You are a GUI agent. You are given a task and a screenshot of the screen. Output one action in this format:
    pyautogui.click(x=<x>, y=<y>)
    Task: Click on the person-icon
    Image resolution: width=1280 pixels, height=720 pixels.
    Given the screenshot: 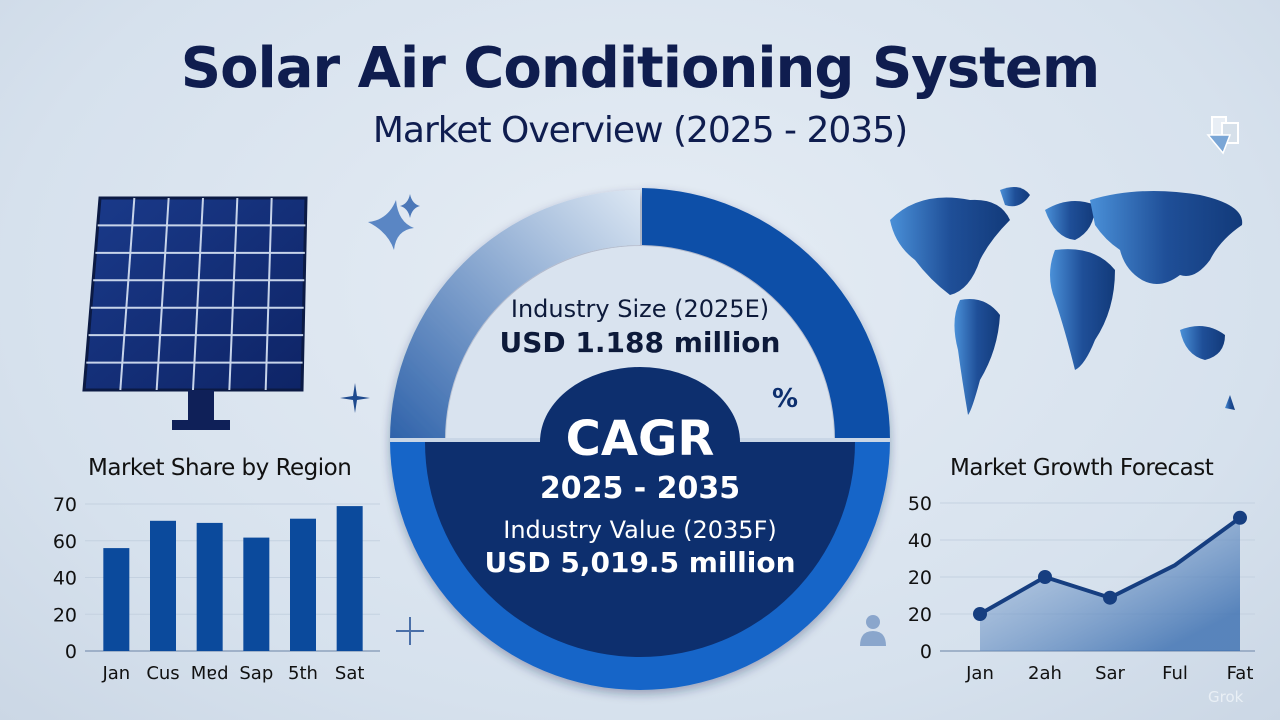 What is the action you would take?
    pyautogui.click(x=873, y=630)
    